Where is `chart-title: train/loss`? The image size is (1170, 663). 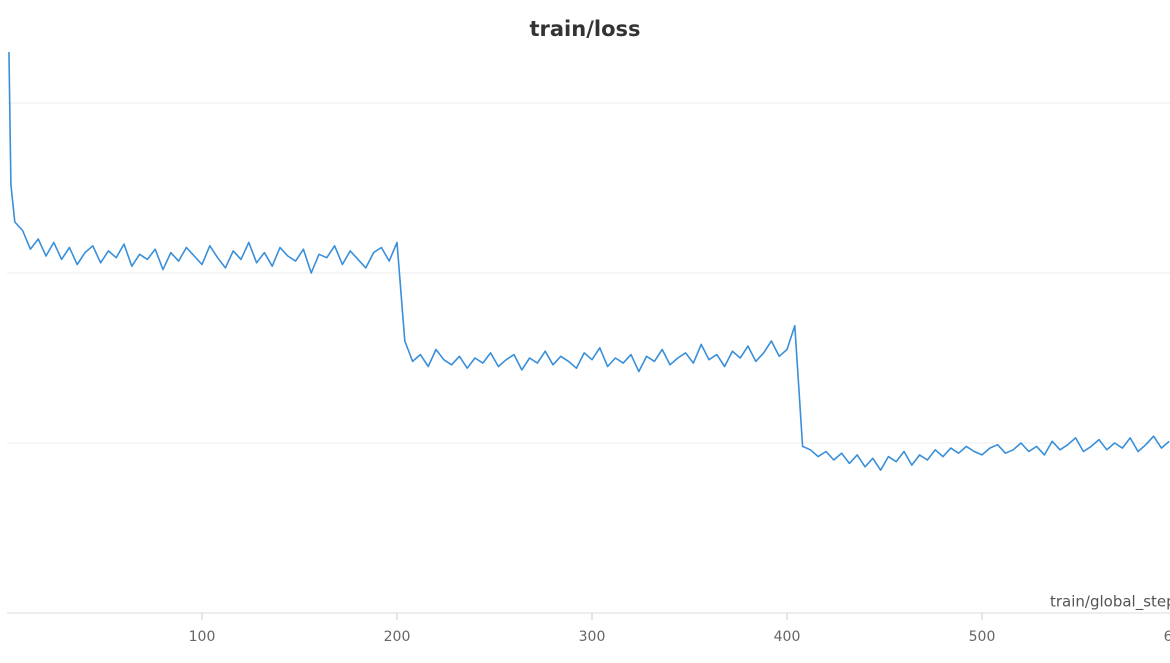 chart-title: train/loss is located at coordinates (584, 29).